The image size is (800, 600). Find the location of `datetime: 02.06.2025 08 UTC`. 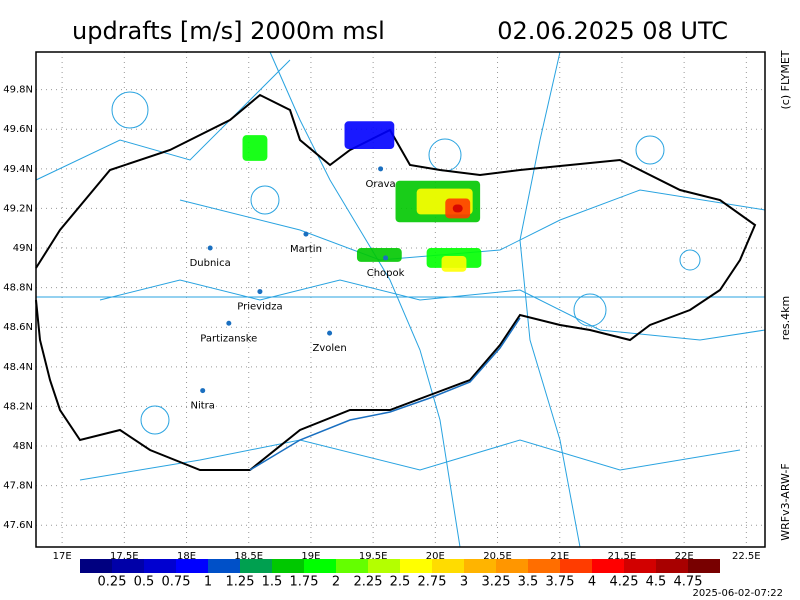

datetime: 02.06.2025 08 UTC is located at coordinates (612, 31).